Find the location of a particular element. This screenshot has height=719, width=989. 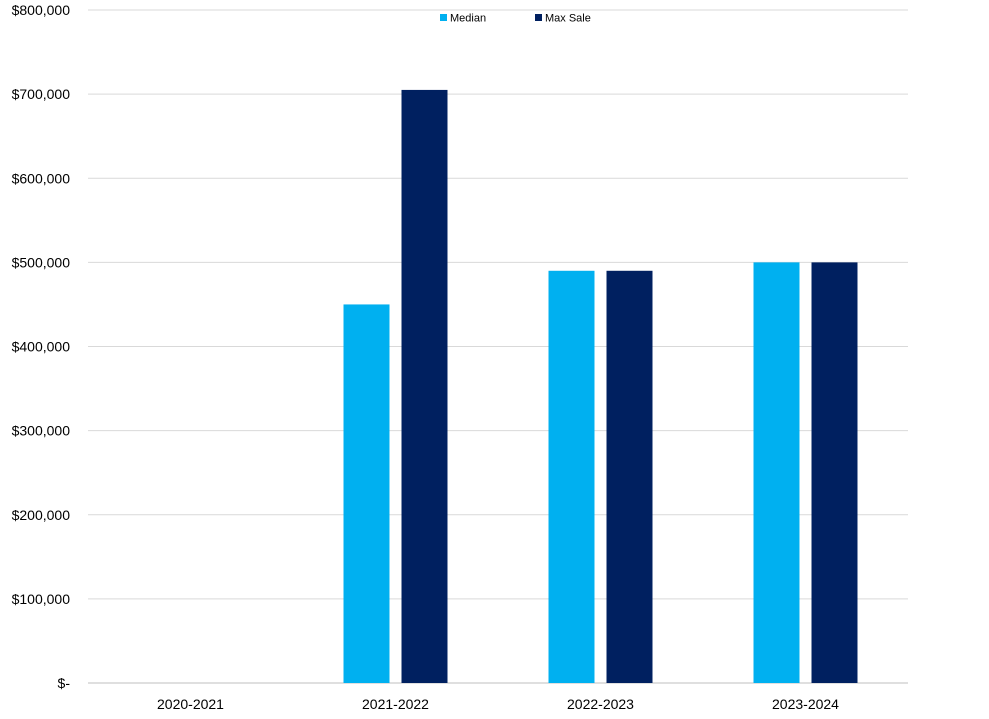

x-tick-label: 2022-2023 is located at coordinates (600, 704).